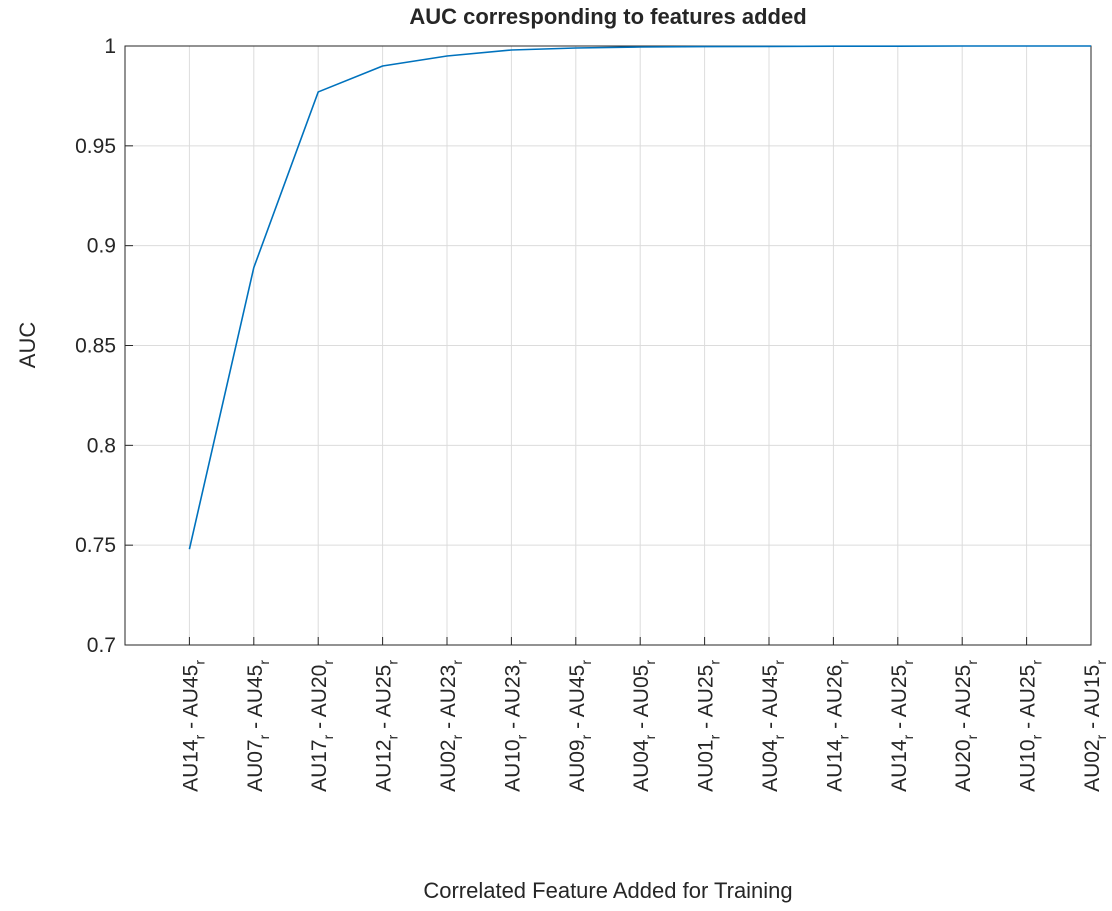 This screenshot has height=911, width=1112. What do you see at coordinates (110, 46) in the screenshot?
I see `y-tick-label: 1` at bounding box center [110, 46].